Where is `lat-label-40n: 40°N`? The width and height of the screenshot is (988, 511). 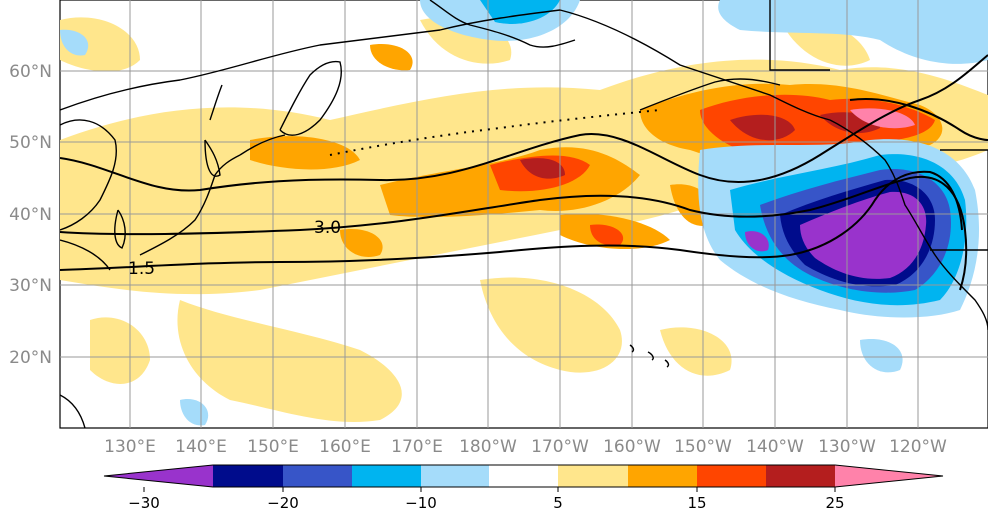 lat-label-40n: 40°N is located at coordinates (30, 215).